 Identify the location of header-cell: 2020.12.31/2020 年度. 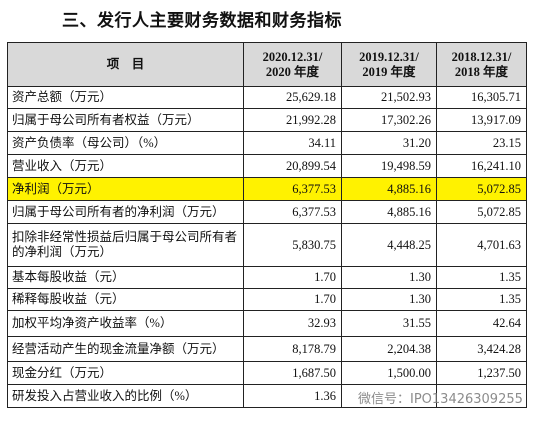
(292, 64).